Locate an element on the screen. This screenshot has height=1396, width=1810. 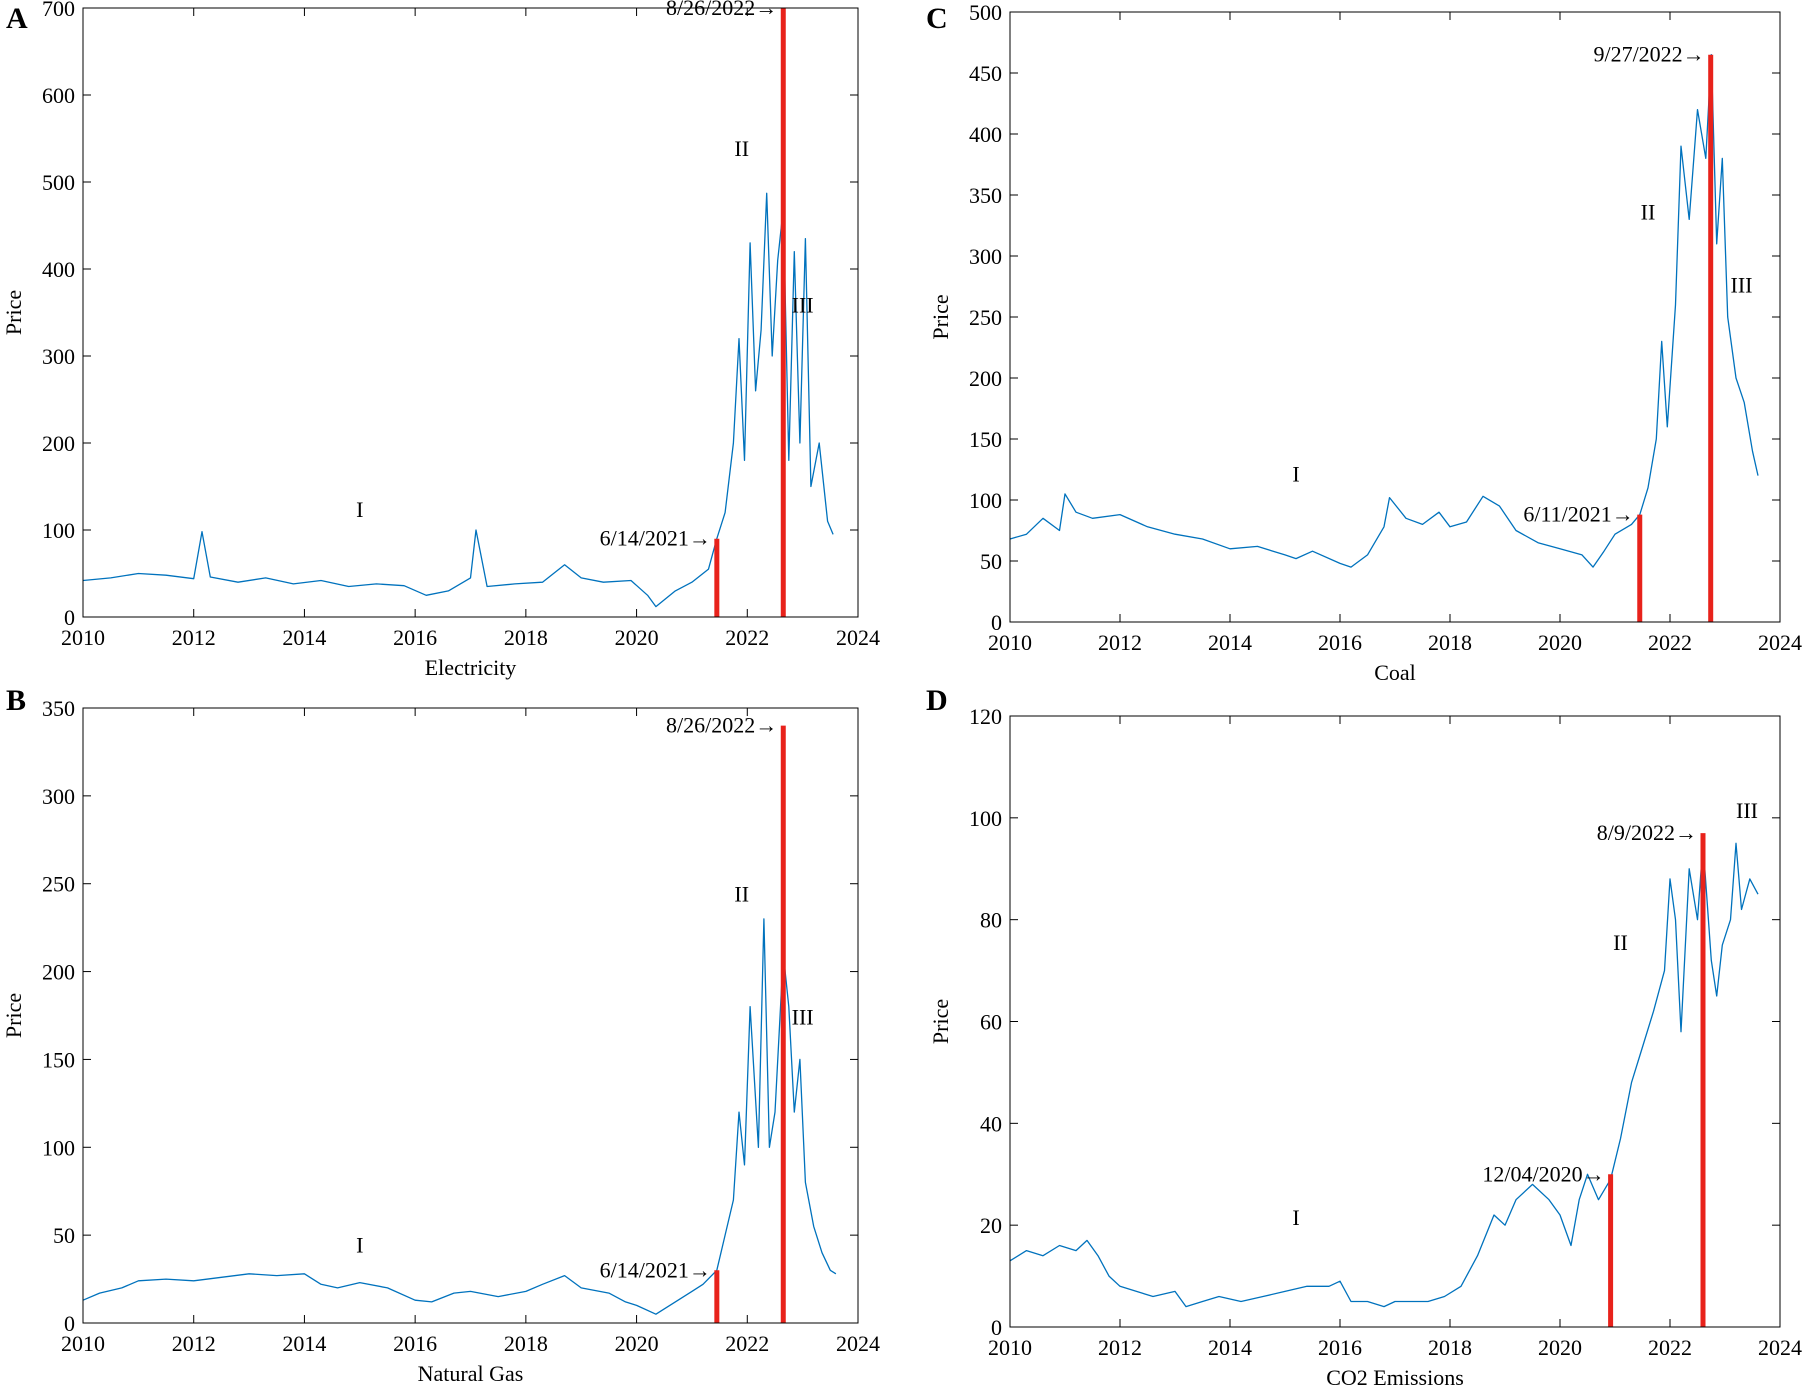
panel-letter-b: B is located at coordinates (16, 700).